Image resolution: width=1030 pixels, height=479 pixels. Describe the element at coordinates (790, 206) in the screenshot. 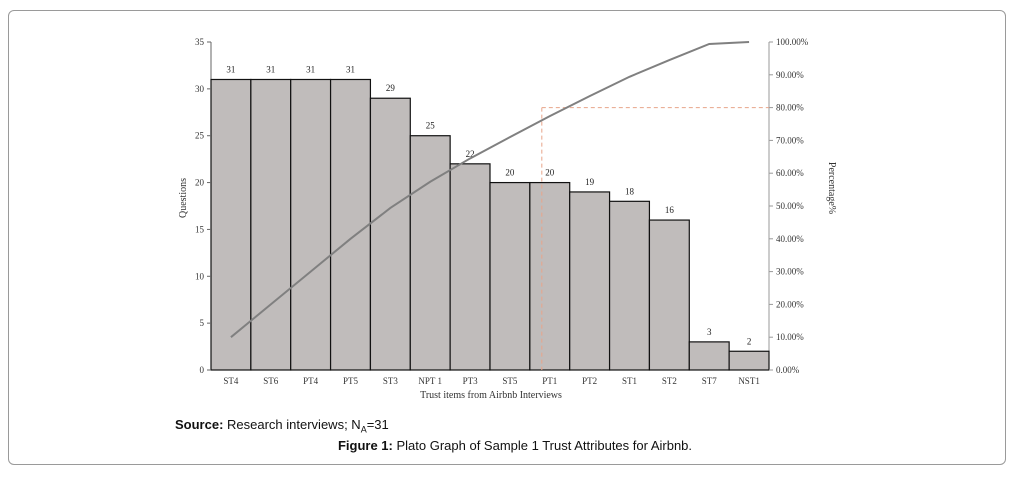

I see `y2-tick-label: 50.00%` at that location.